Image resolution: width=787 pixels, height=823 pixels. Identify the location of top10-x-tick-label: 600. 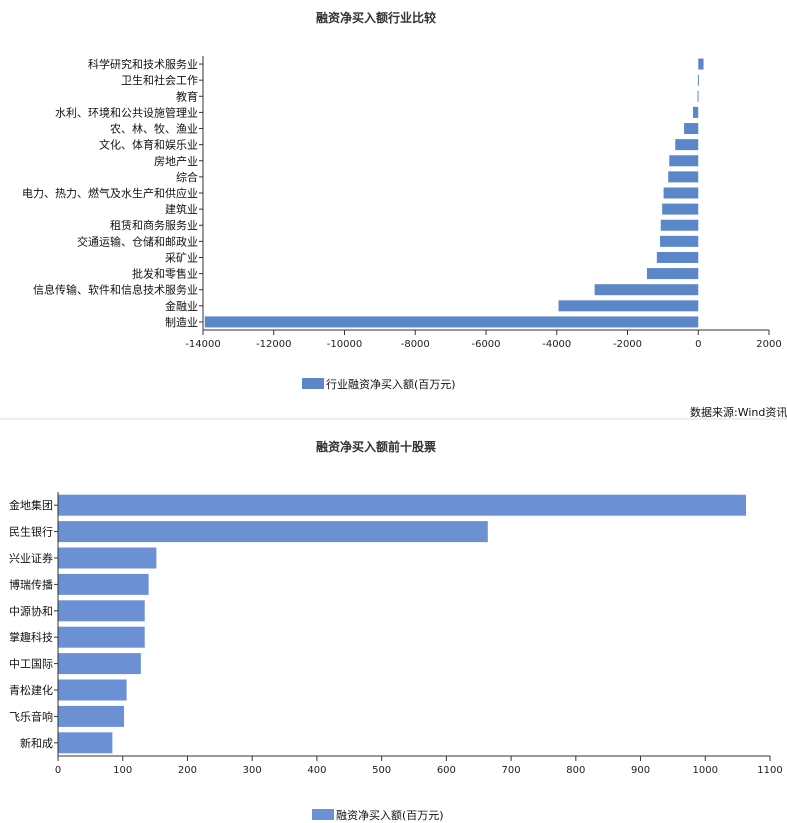
(446, 770).